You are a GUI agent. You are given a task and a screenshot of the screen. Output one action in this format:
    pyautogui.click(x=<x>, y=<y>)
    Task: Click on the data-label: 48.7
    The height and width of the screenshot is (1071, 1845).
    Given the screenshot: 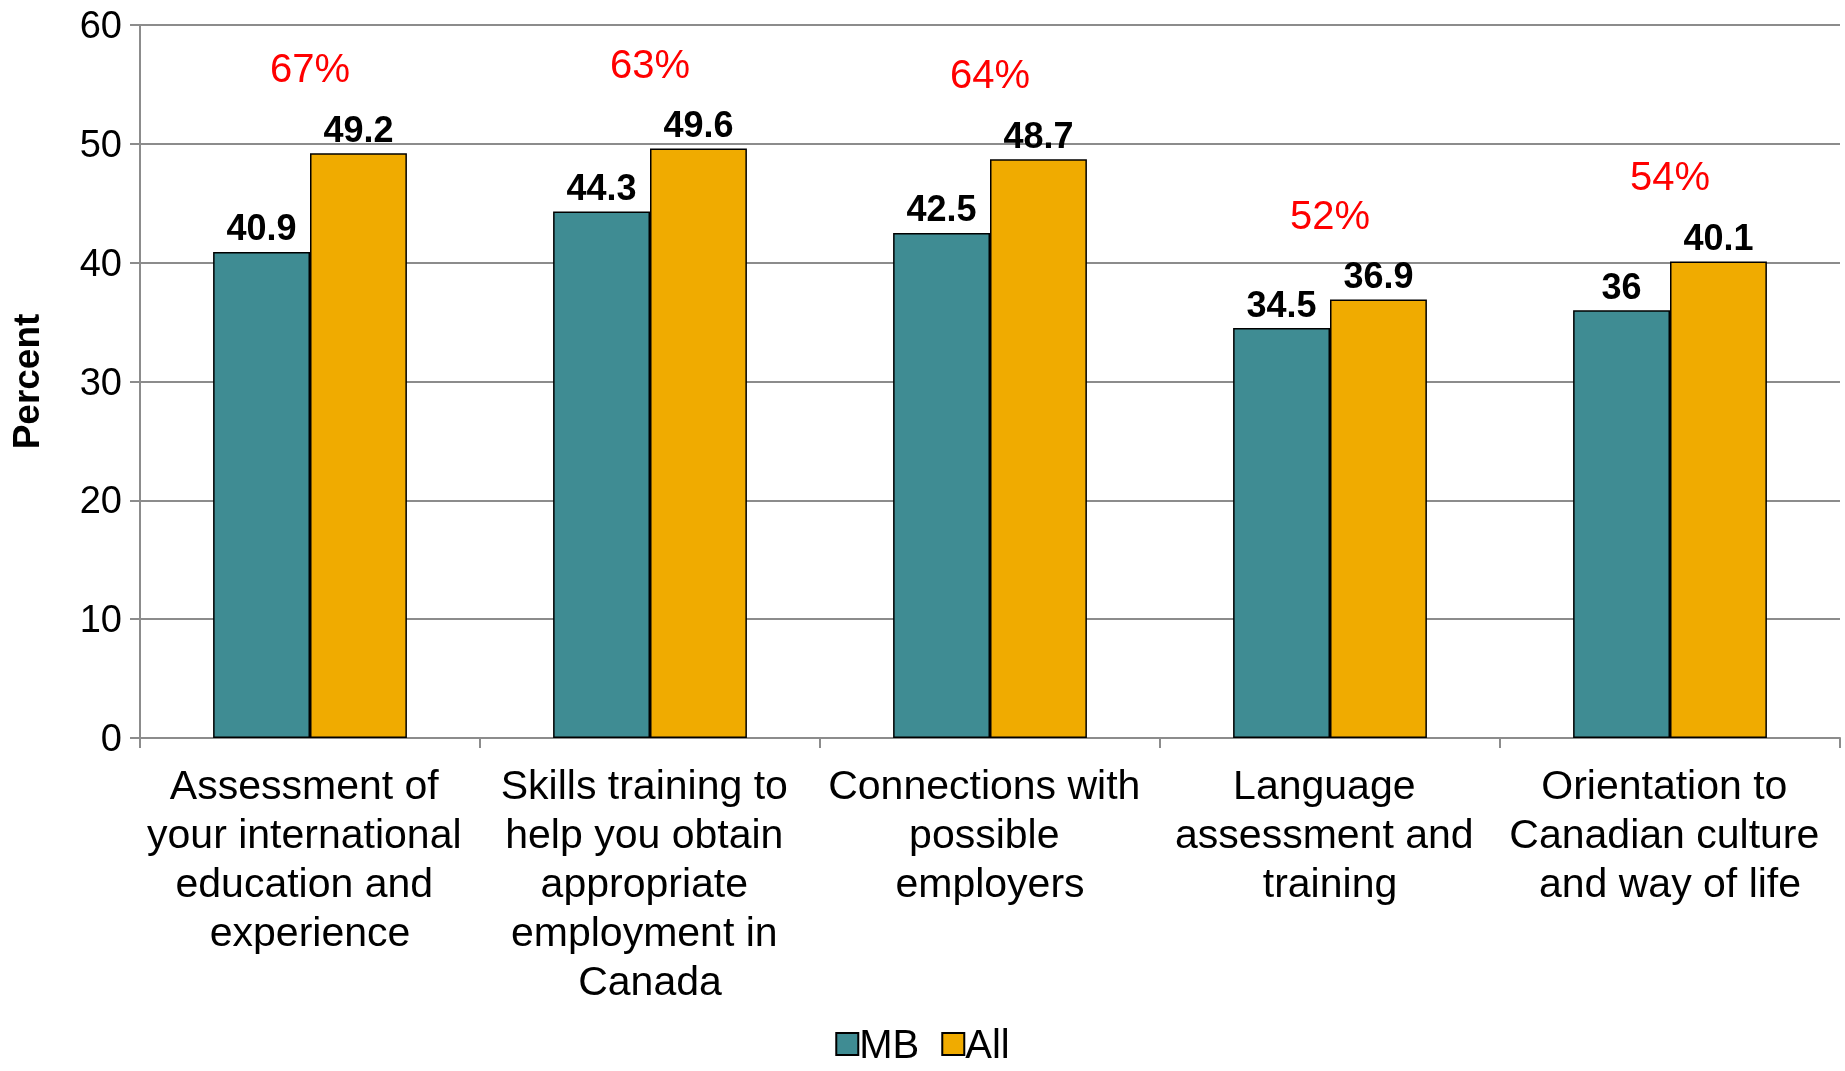 What is the action you would take?
    pyautogui.click(x=1038, y=135)
    